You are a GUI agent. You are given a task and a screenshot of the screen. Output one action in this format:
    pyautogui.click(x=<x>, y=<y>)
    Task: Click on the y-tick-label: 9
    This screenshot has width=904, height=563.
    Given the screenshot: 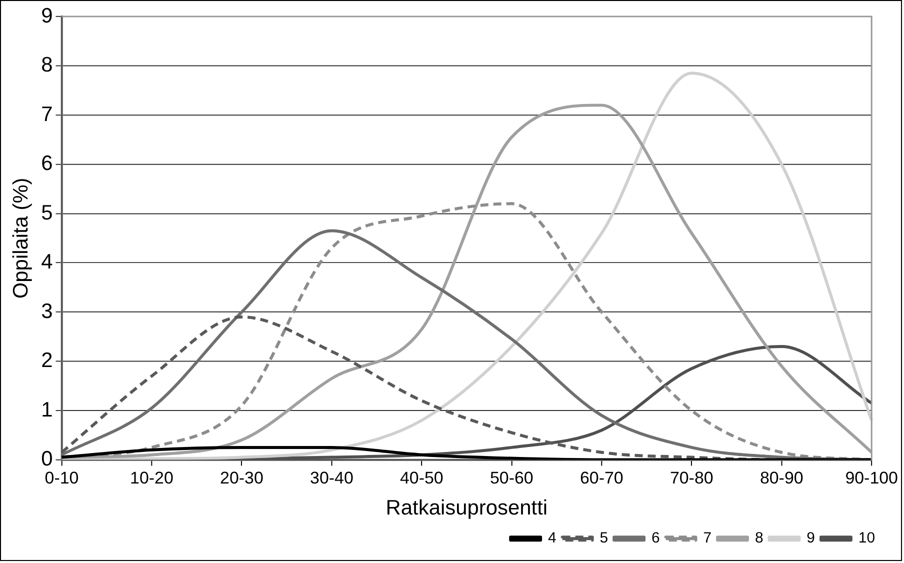 What is the action you would take?
    pyautogui.click(x=47, y=16)
    